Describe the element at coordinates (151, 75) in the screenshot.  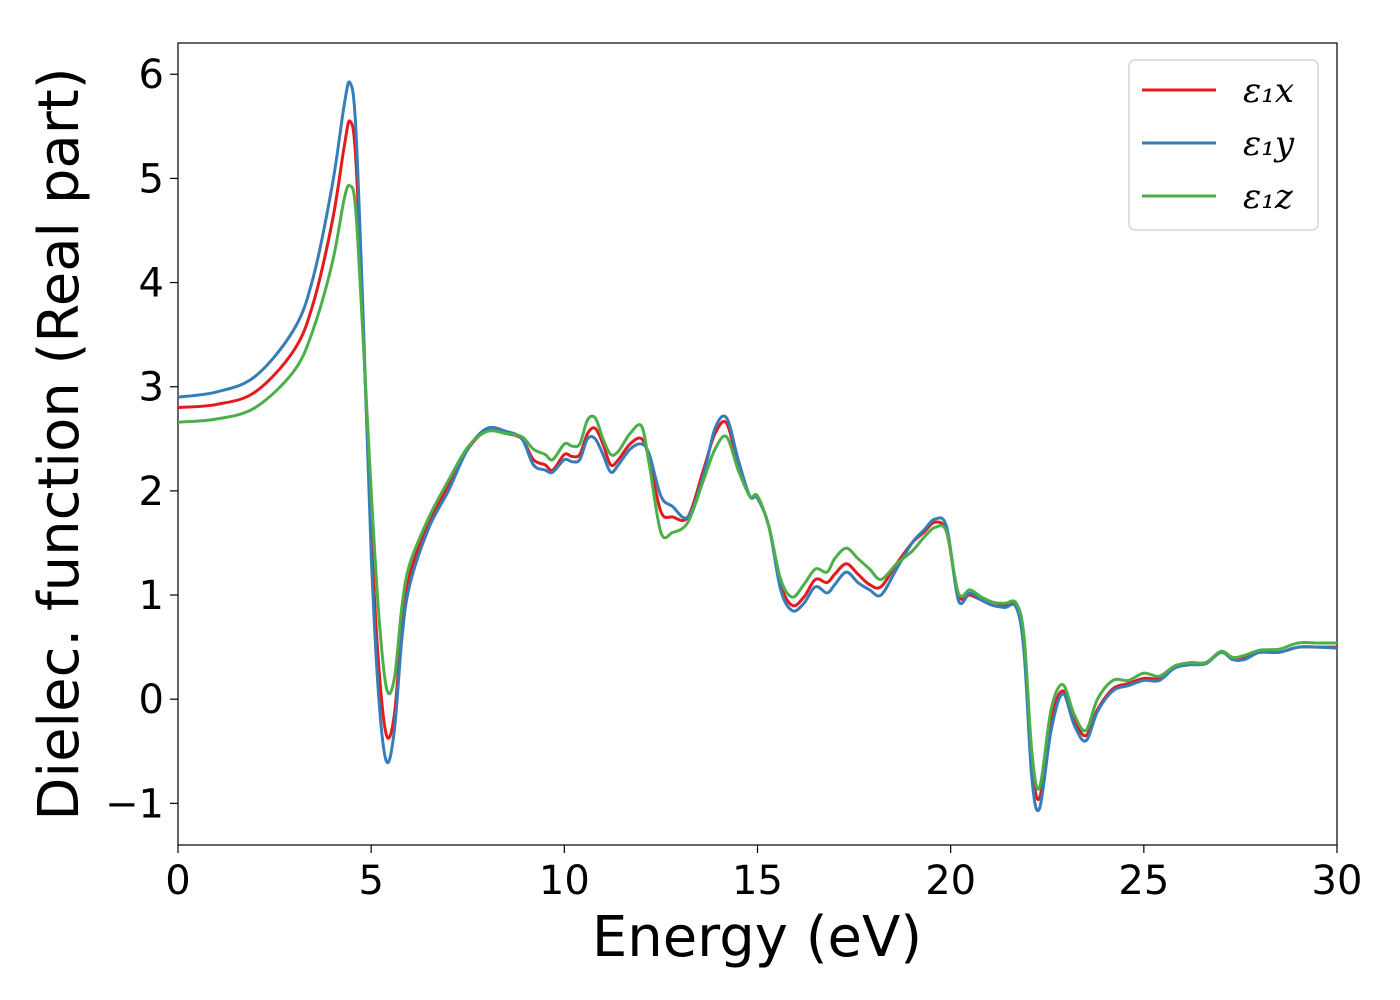
I see `y-tick-label: 6` at that location.